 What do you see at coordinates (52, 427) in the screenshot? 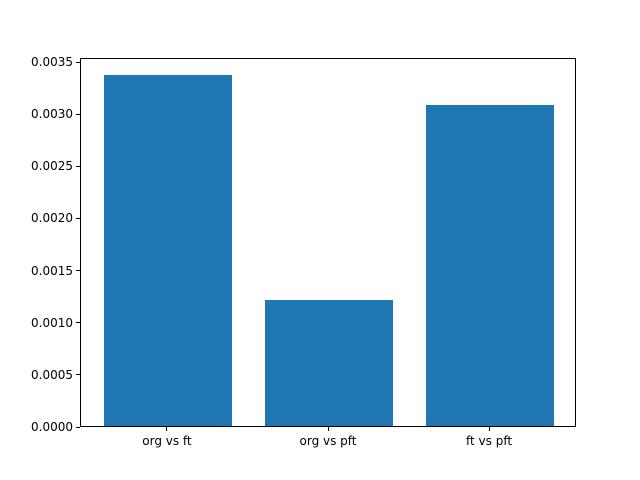
I see `y-tick-label: 0.0000` at bounding box center [52, 427].